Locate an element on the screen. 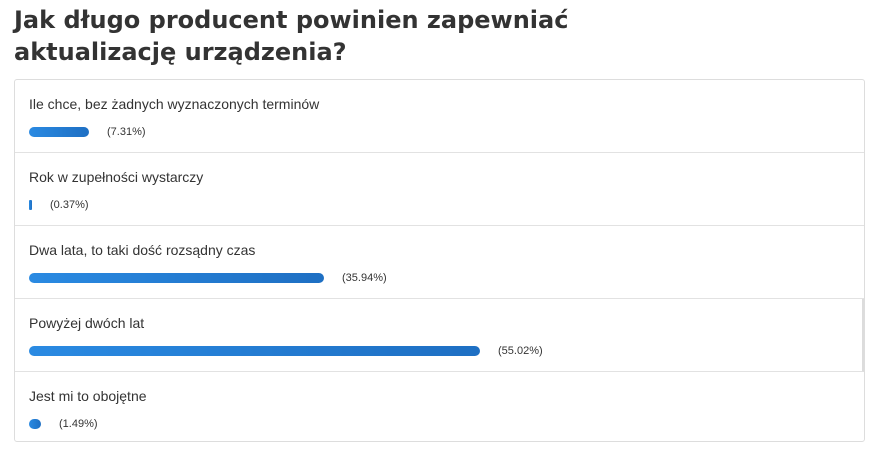 This screenshot has width=879, height=459. poll-option-label: Rok w zupełności wystarczy is located at coordinates (116, 177).